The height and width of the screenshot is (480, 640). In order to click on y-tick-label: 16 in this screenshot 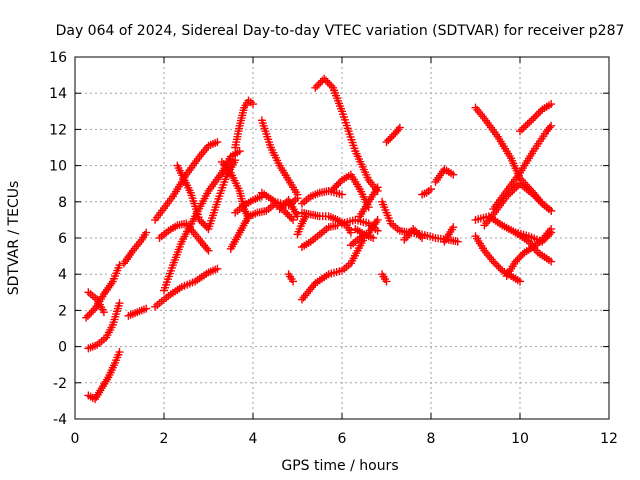, I will do `click(58, 58)`.